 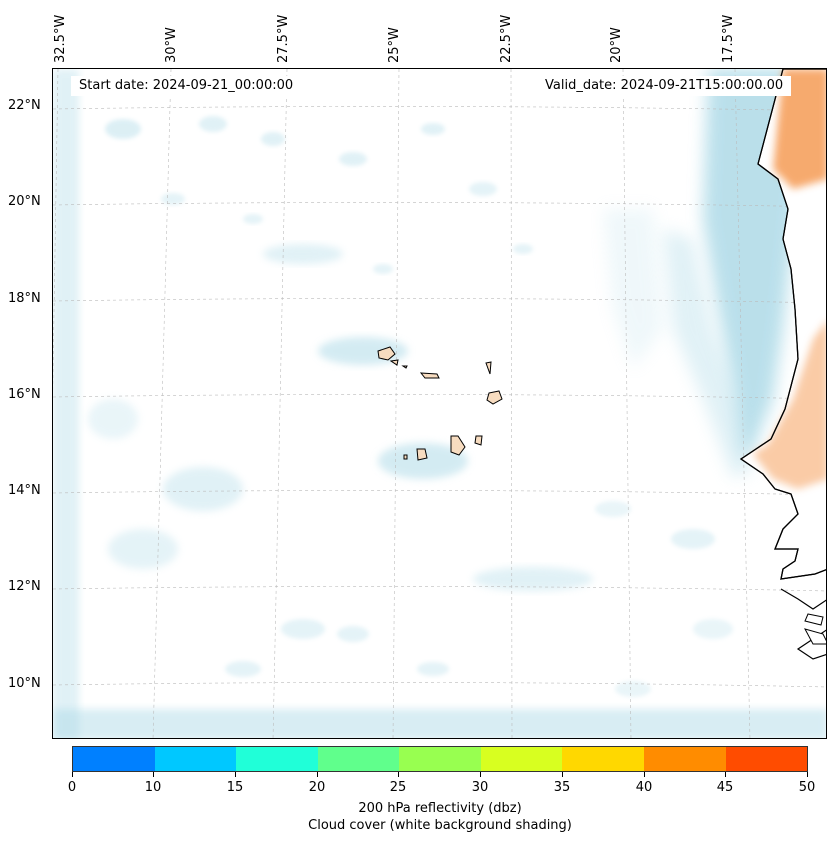 I want to click on colorbar-sublabel: Cloud cover (white background shading), so click(x=440, y=825).